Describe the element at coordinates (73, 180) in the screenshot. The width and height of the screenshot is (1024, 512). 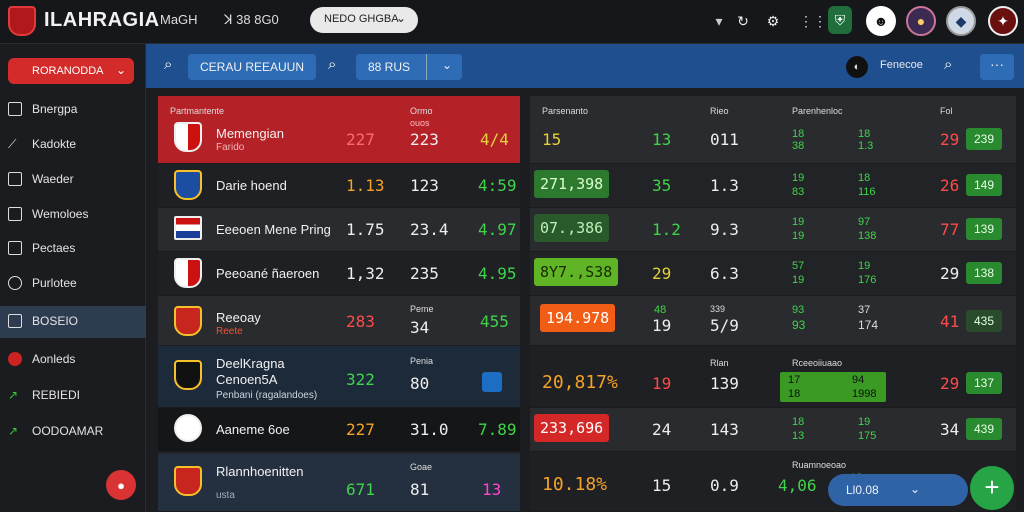
I see `sidebar-item-waeder: Waeder` at that location.